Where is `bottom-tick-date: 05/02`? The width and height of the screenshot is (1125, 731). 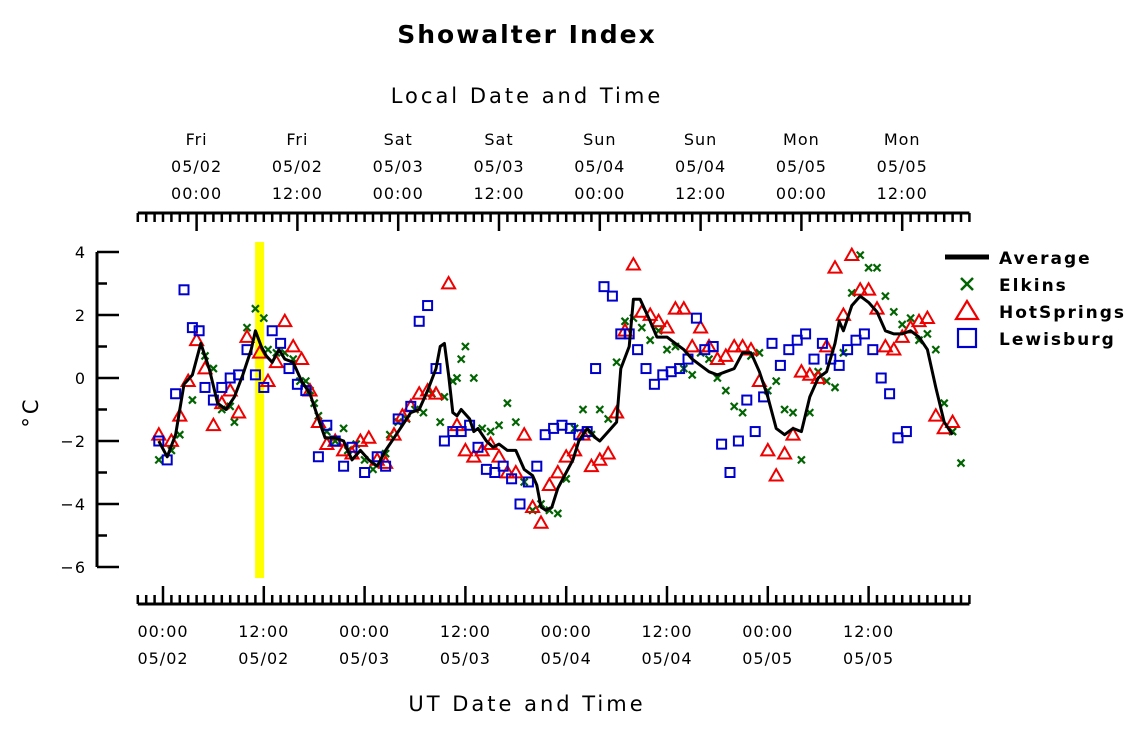
bottom-tick-date: 05/02 is located at coordinates (263, 658).